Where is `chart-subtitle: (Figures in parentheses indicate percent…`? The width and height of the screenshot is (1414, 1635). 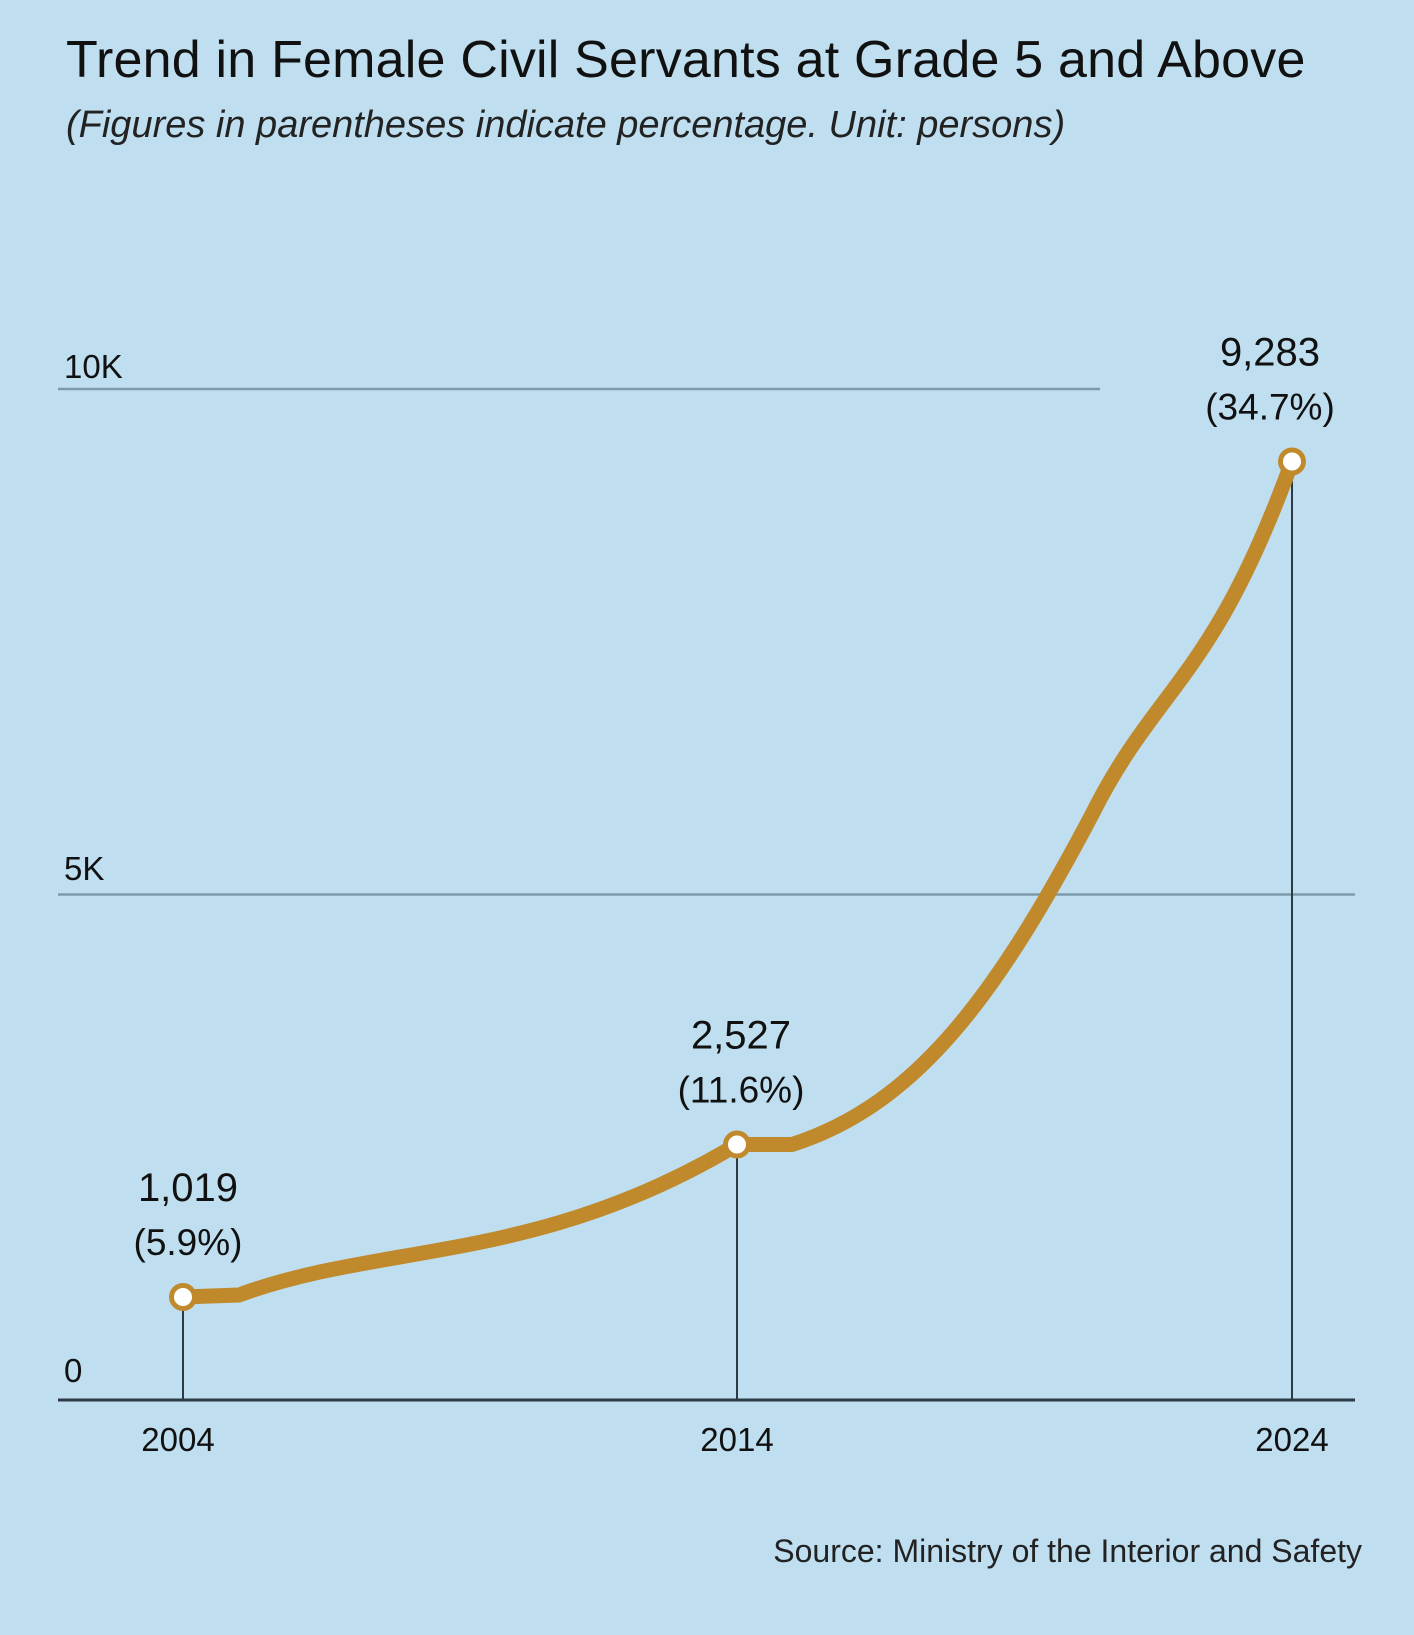
chart-subtitle: (Figures in parentheses indicate percent… is located at coordinates (566, 125).